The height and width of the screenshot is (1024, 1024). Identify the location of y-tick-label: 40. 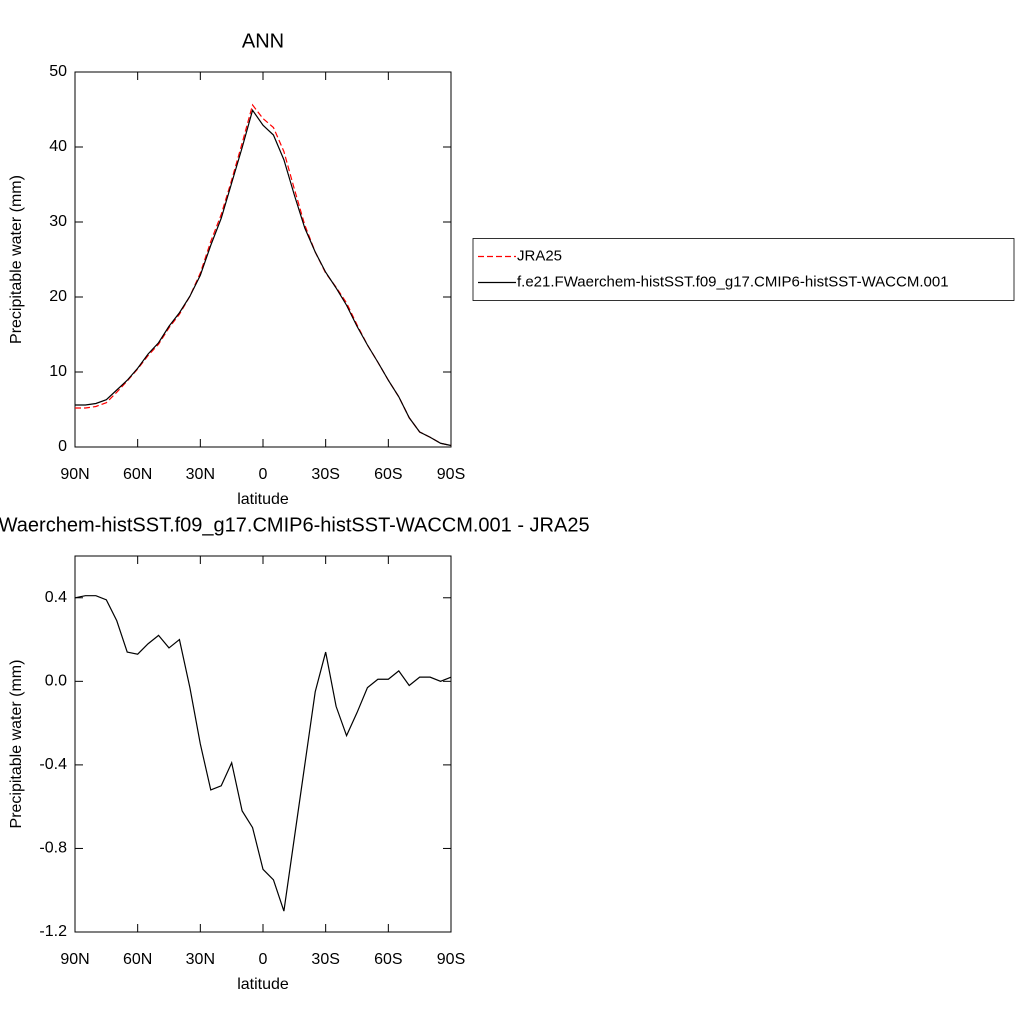
(58, 146).